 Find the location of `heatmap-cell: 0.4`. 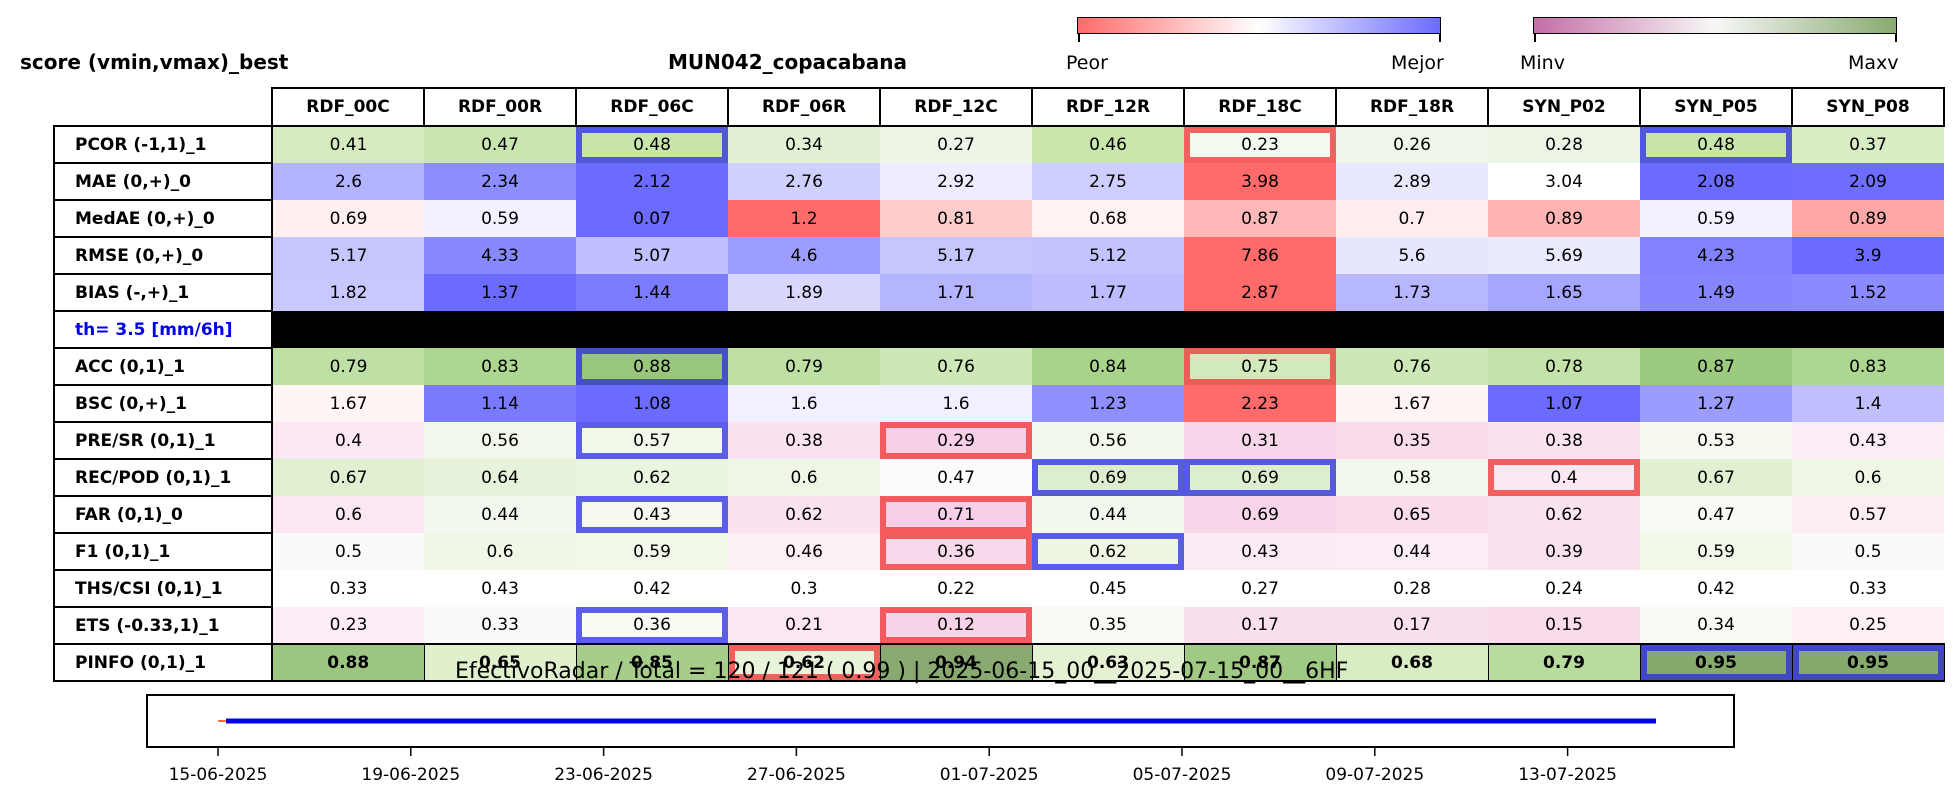

heatmap-cell: 0.4 is located at coordinates (1564, 477).